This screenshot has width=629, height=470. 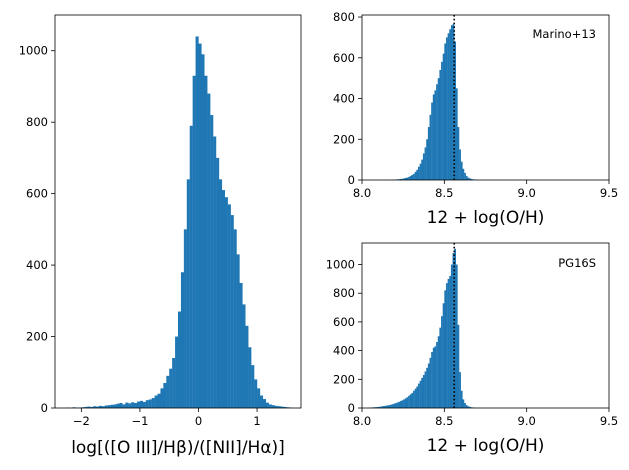 I want to click on panel-annotation: PG16S, so click(x=577, y=263).